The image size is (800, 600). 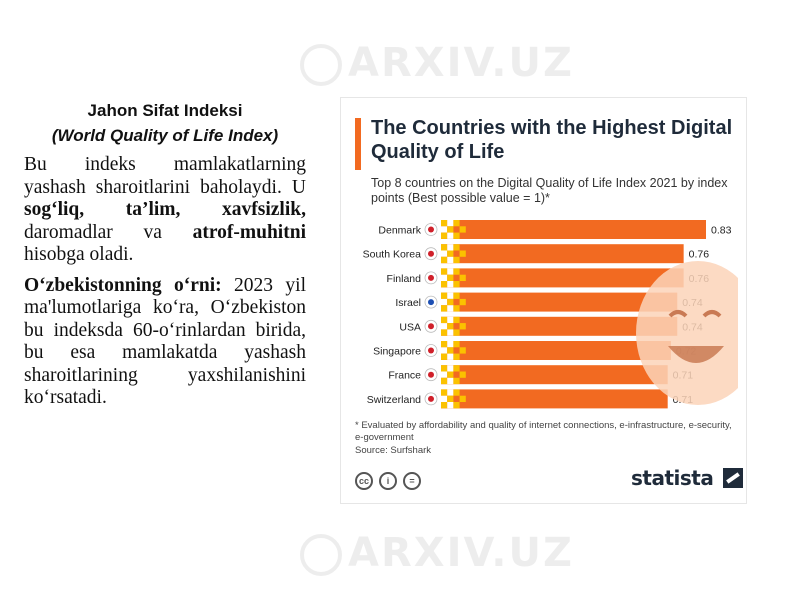 I want to click on france-flag-icon-center, so click(x=431, y=374).